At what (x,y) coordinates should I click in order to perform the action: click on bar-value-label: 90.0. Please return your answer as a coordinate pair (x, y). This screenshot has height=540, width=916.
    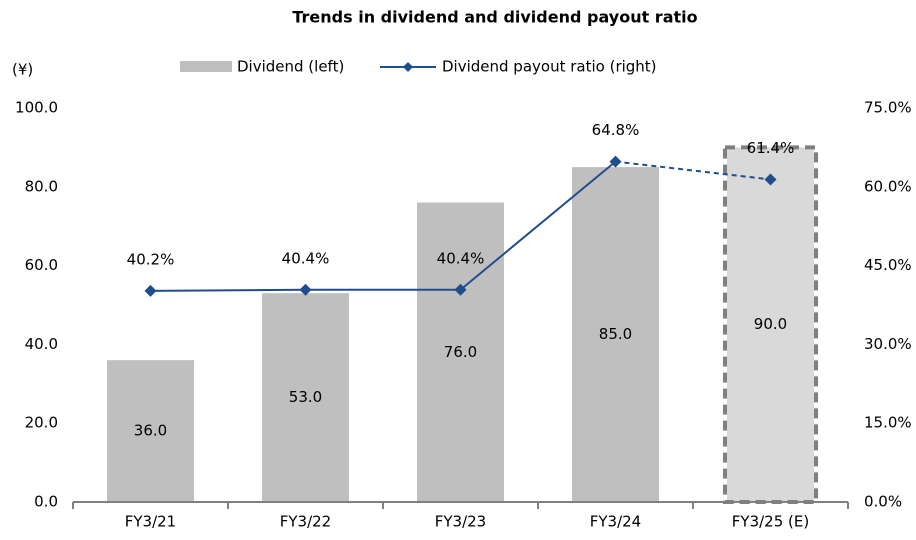
    Looking at the image, I should click on (770, 324).